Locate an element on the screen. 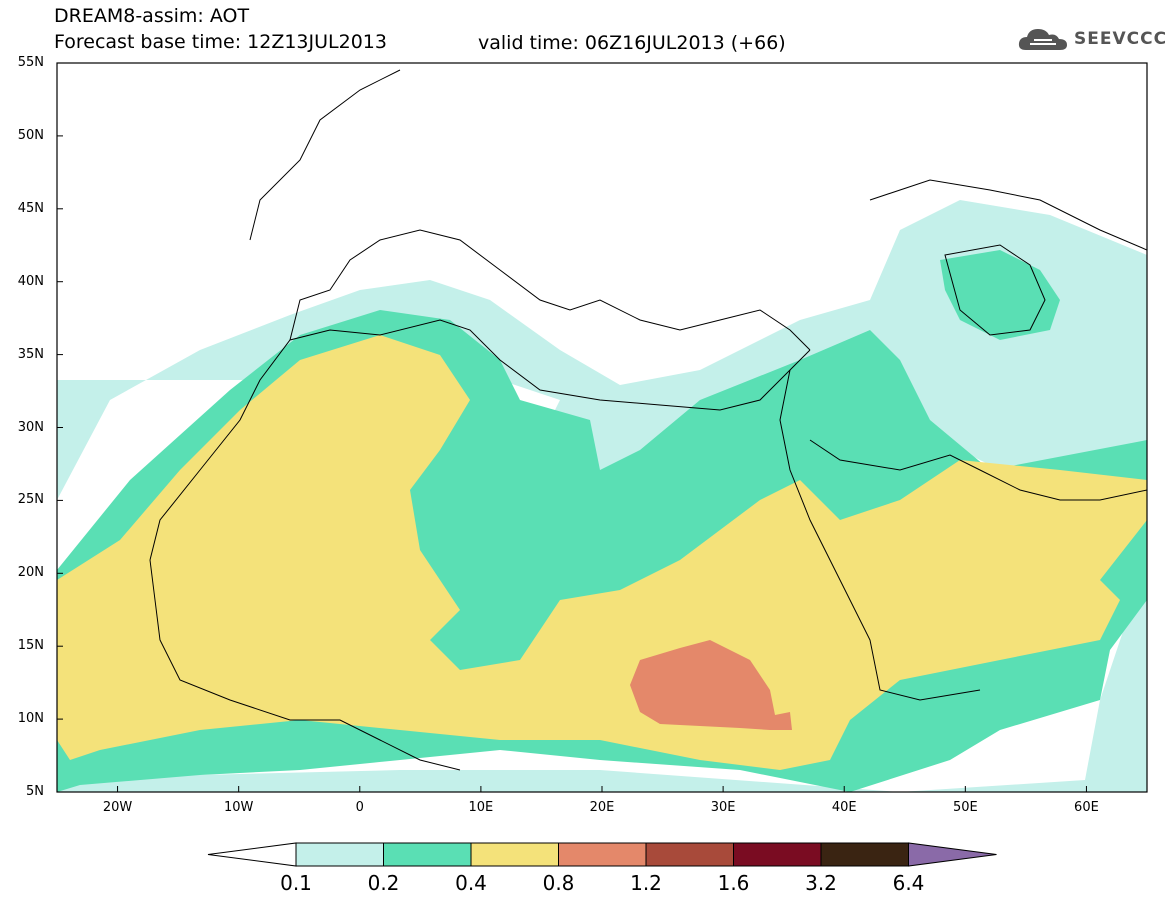 Image resolution: width=1165 pixels, height=905 pixels. forecast-base-time: Forecast base time: 12Z13JUL2013 is located at coordinates (220, 42).